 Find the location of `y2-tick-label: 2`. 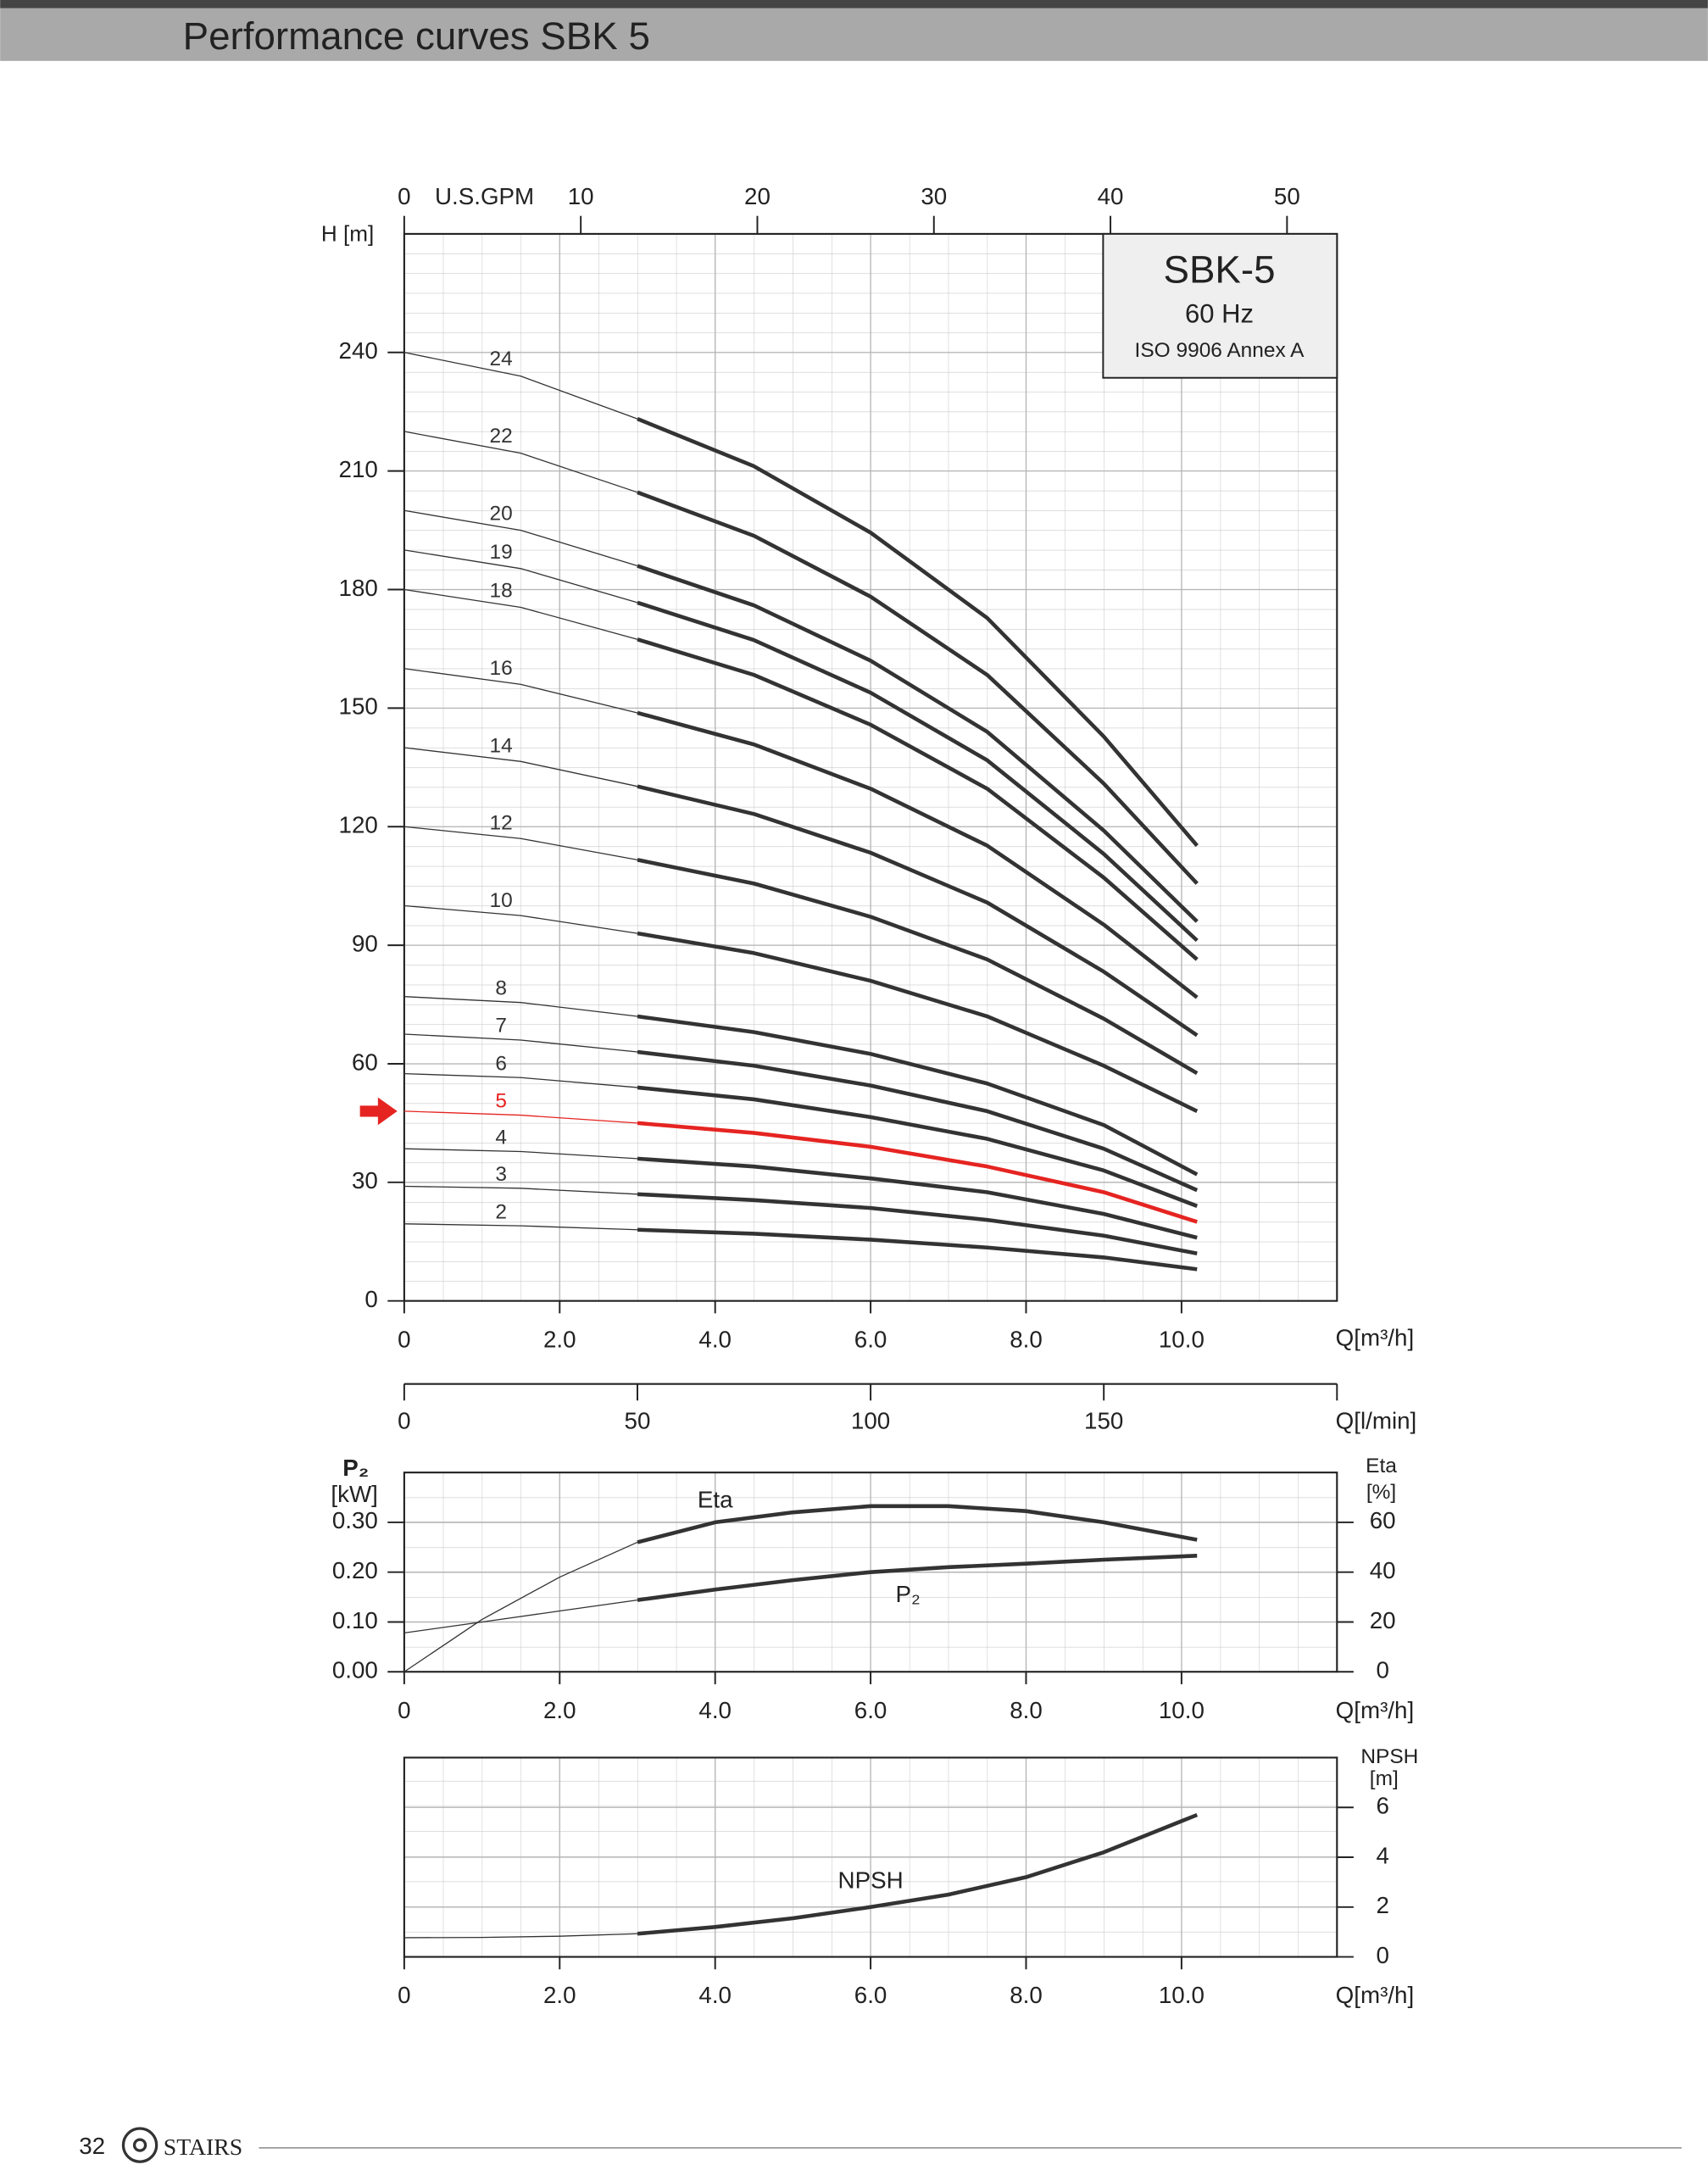

y2-tick-label: 2 is located at coordinates (1382, 1905).